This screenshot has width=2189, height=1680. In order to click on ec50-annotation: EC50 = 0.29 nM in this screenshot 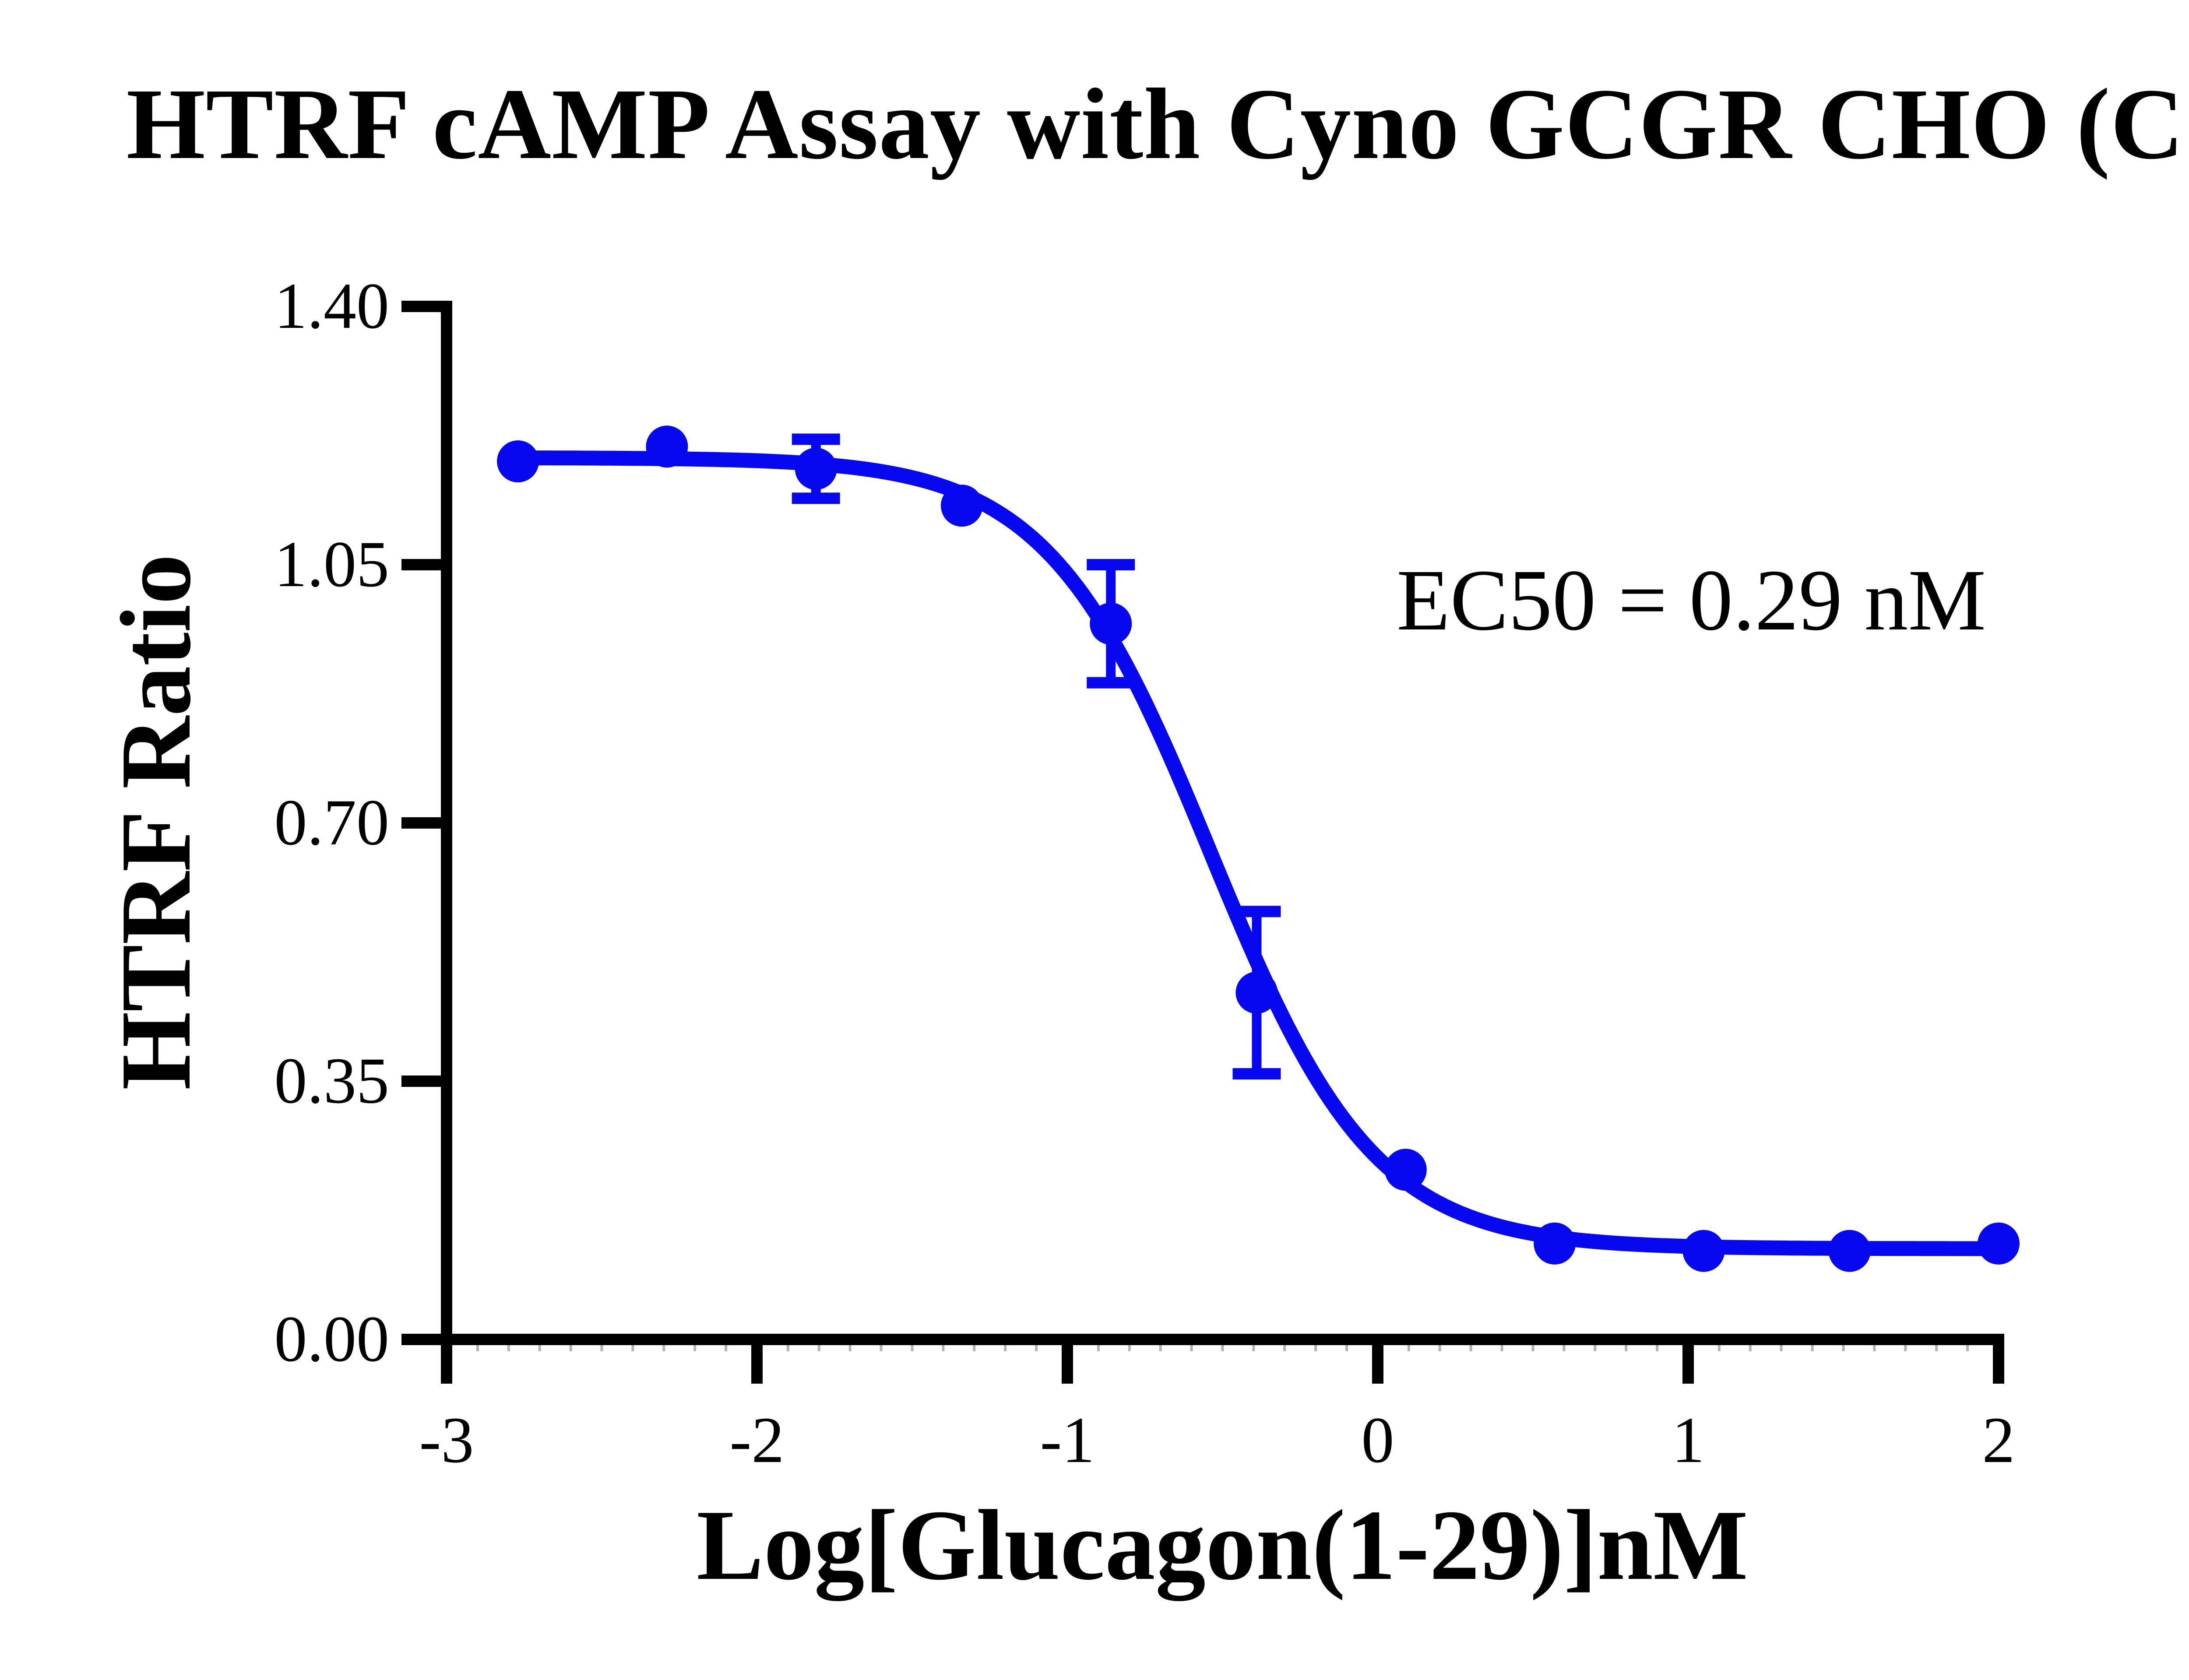, I will do `click(1692, 600)`.